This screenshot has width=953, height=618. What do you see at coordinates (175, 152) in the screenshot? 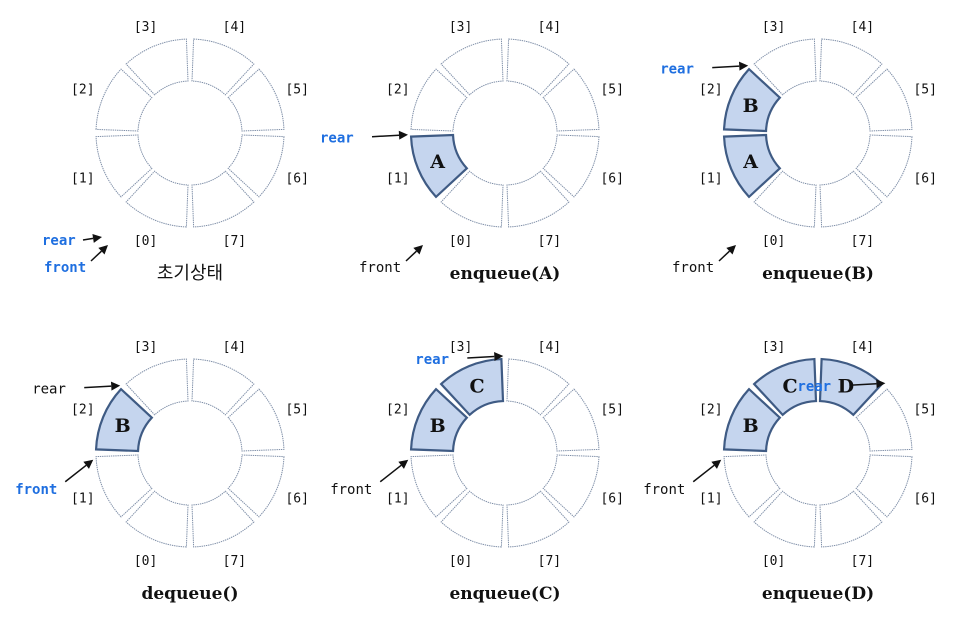
I see `queue-panel-1: [0] [1] [2] [3] [4] [5] [6] [7] rear front 초기상태` at bounding box center [175, 152].